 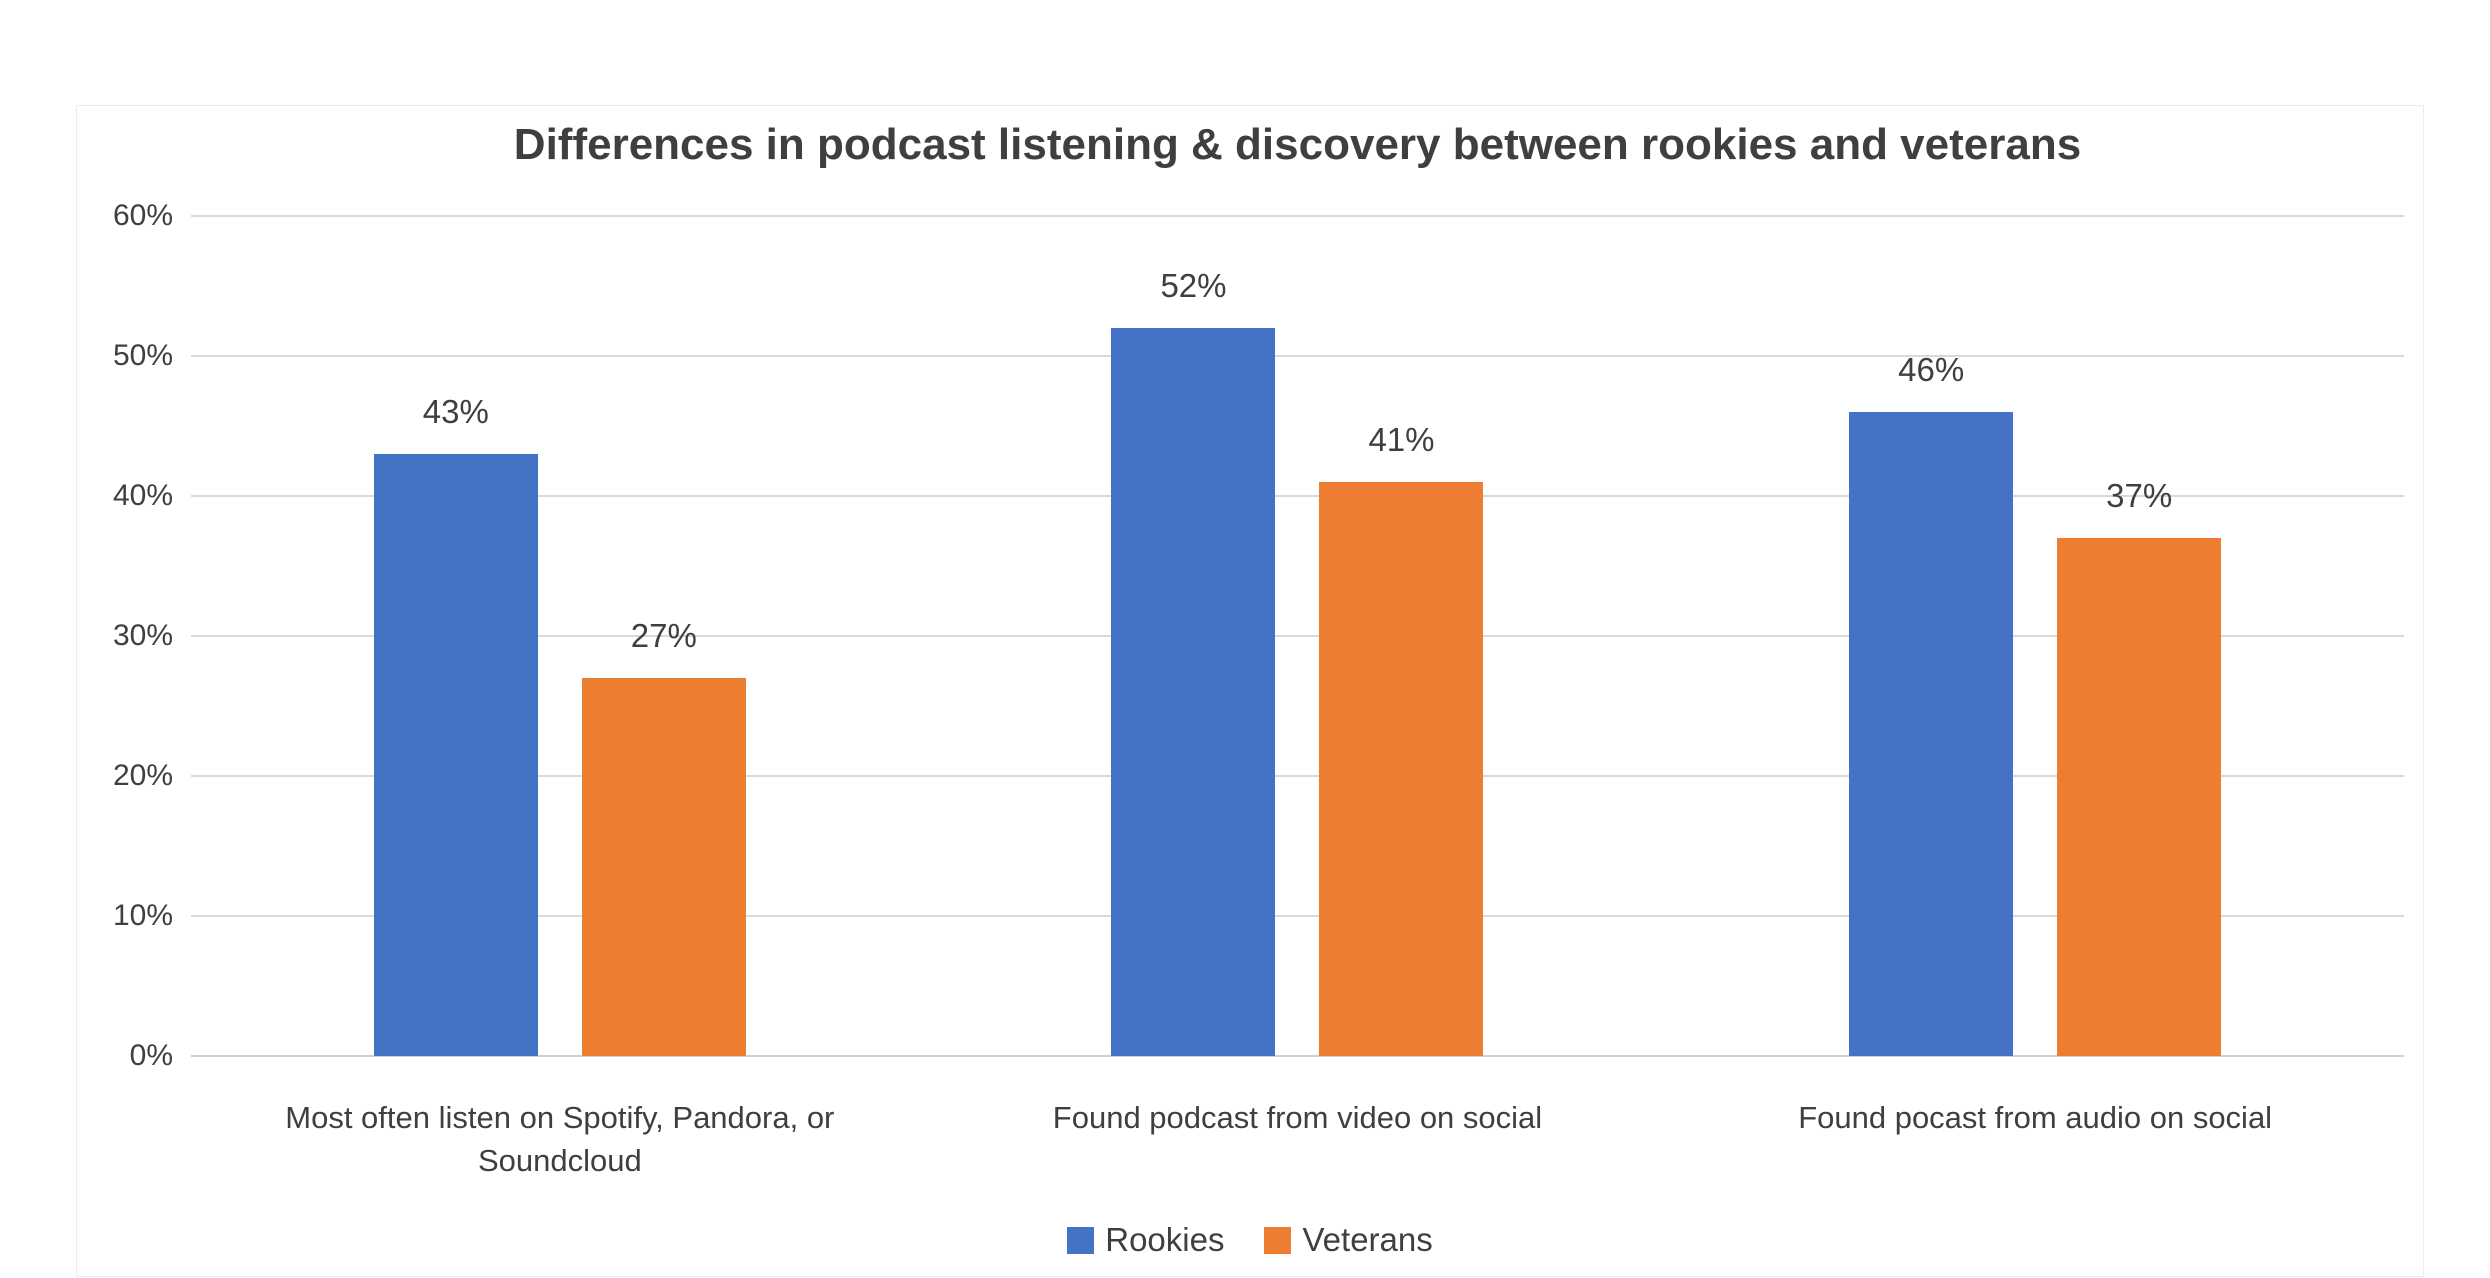 What do you see at coordinates (1165, 1239) in the screenshot?
I see `legend-label: Rookies` at bounding box center [1165, 1239].